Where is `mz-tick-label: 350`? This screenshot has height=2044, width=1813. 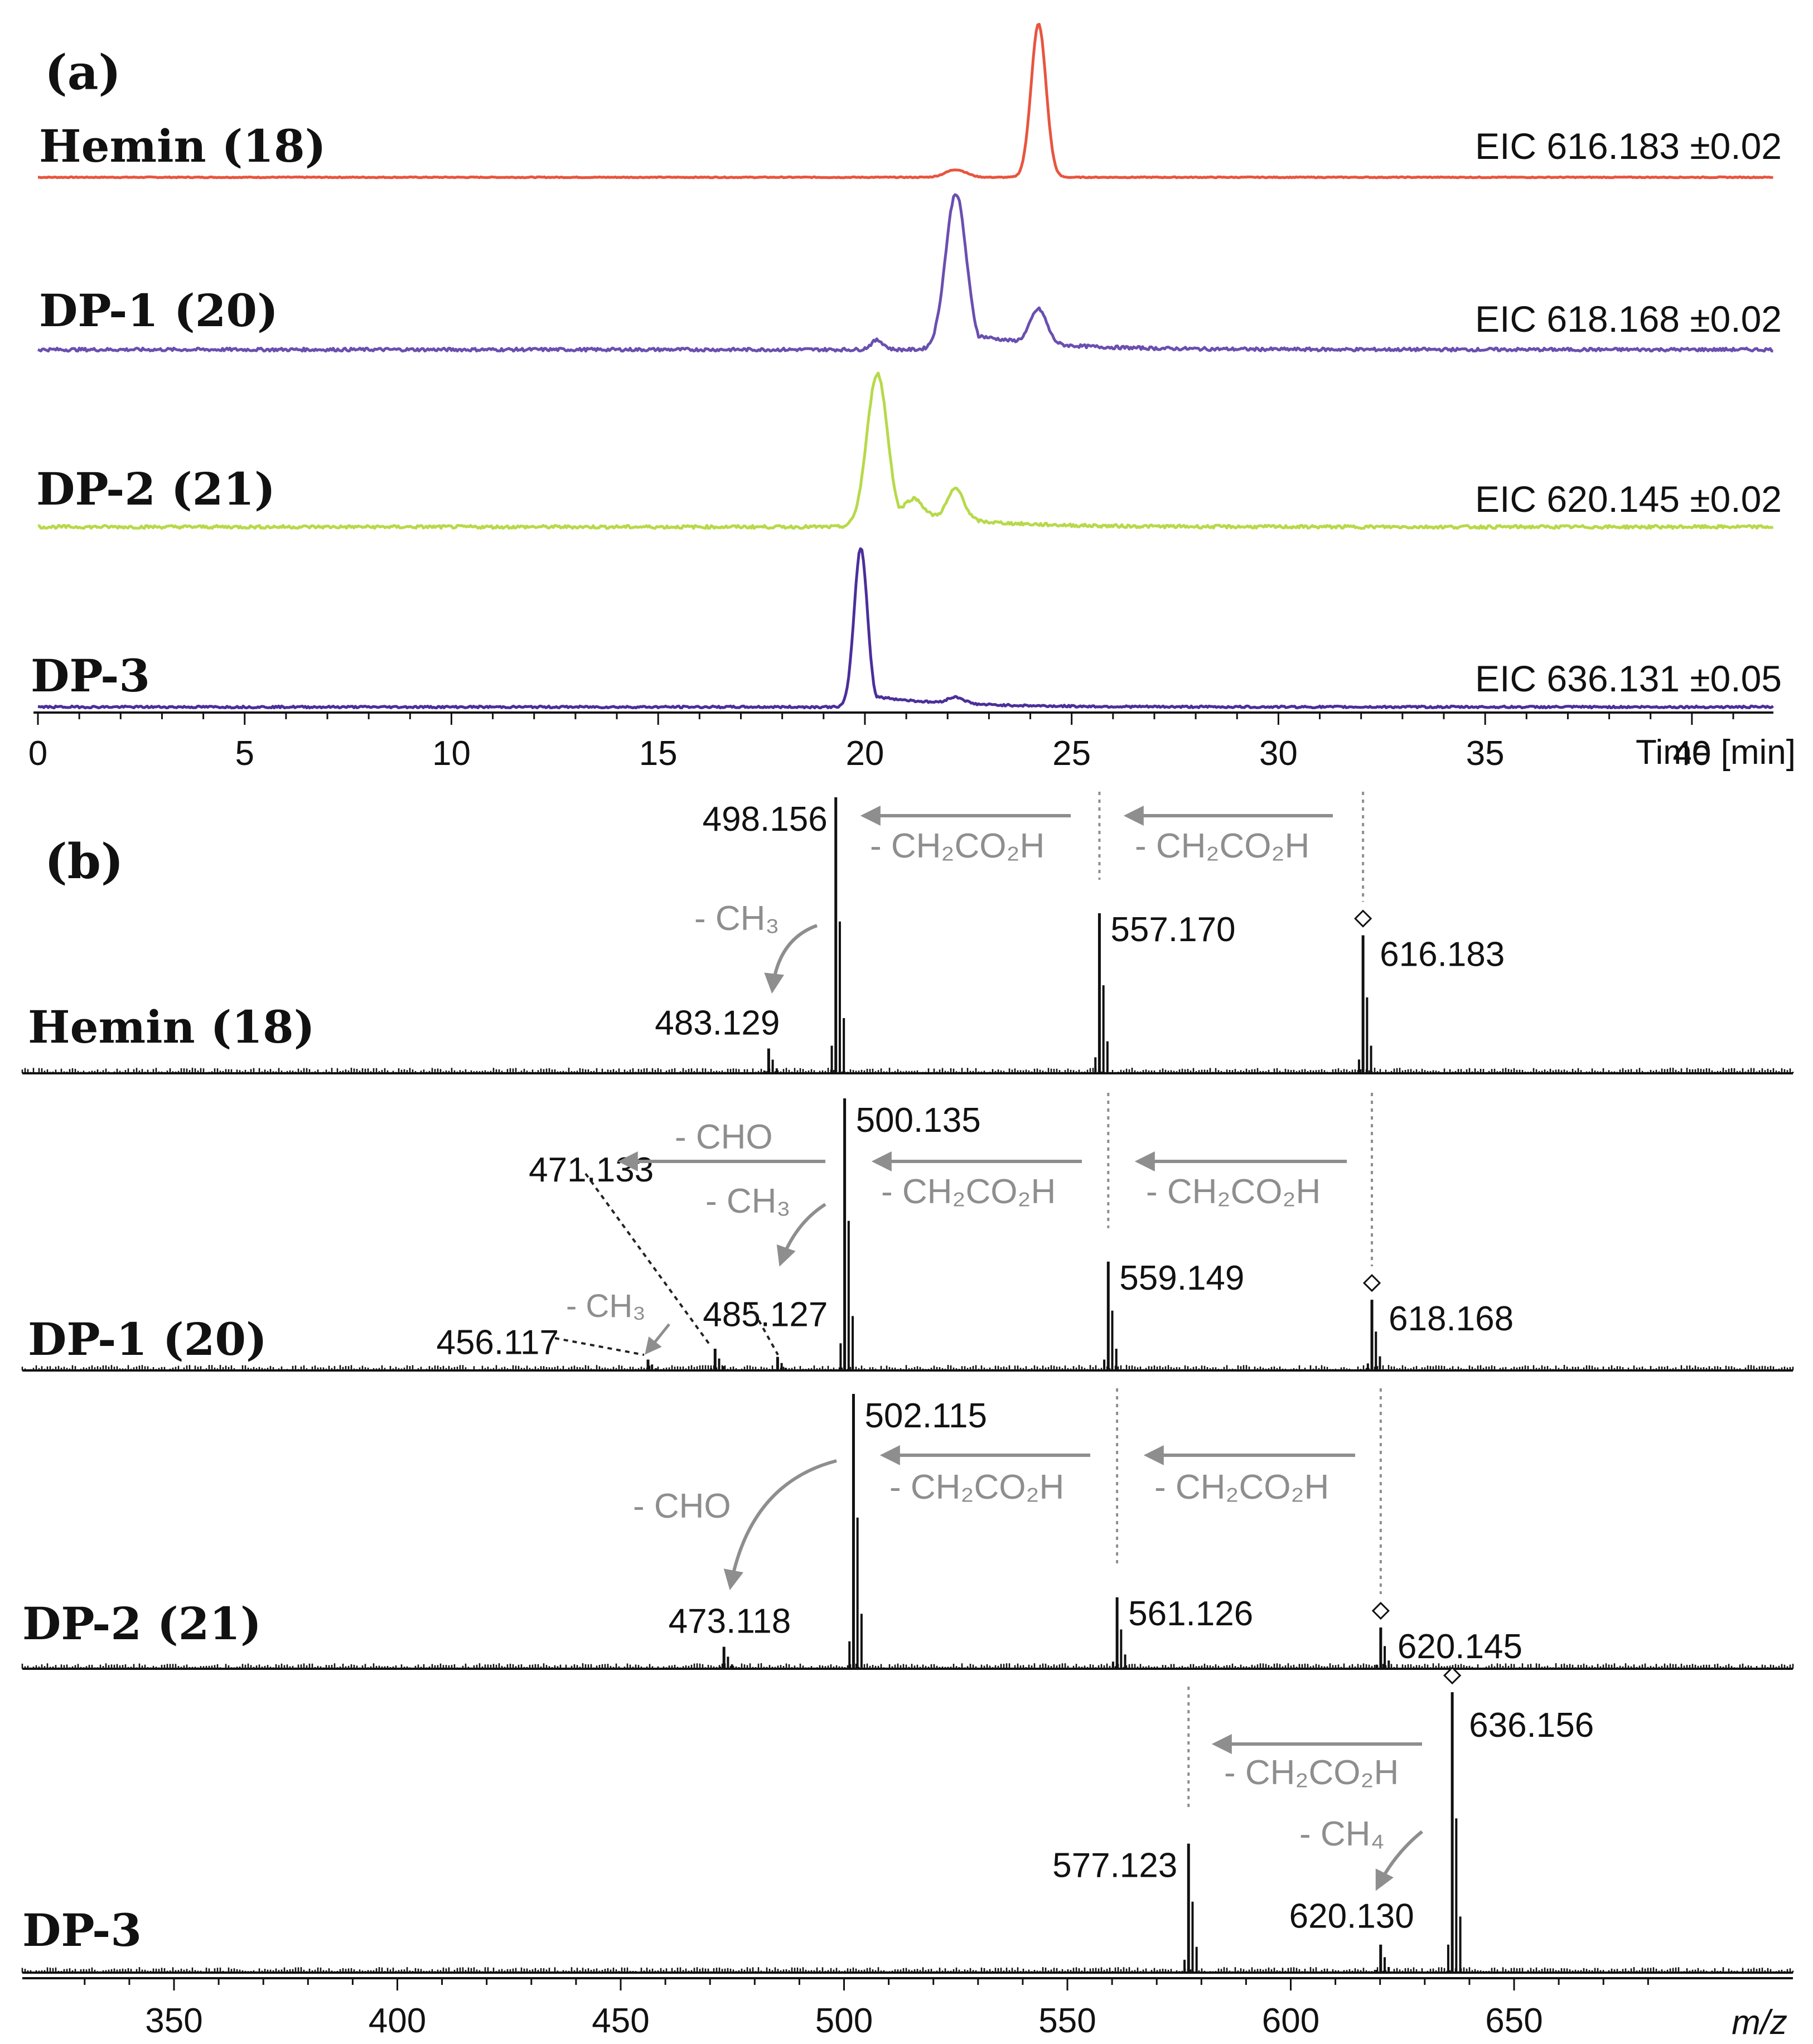
mz-tick-label: 350 is located at coordinates (174, 2021).